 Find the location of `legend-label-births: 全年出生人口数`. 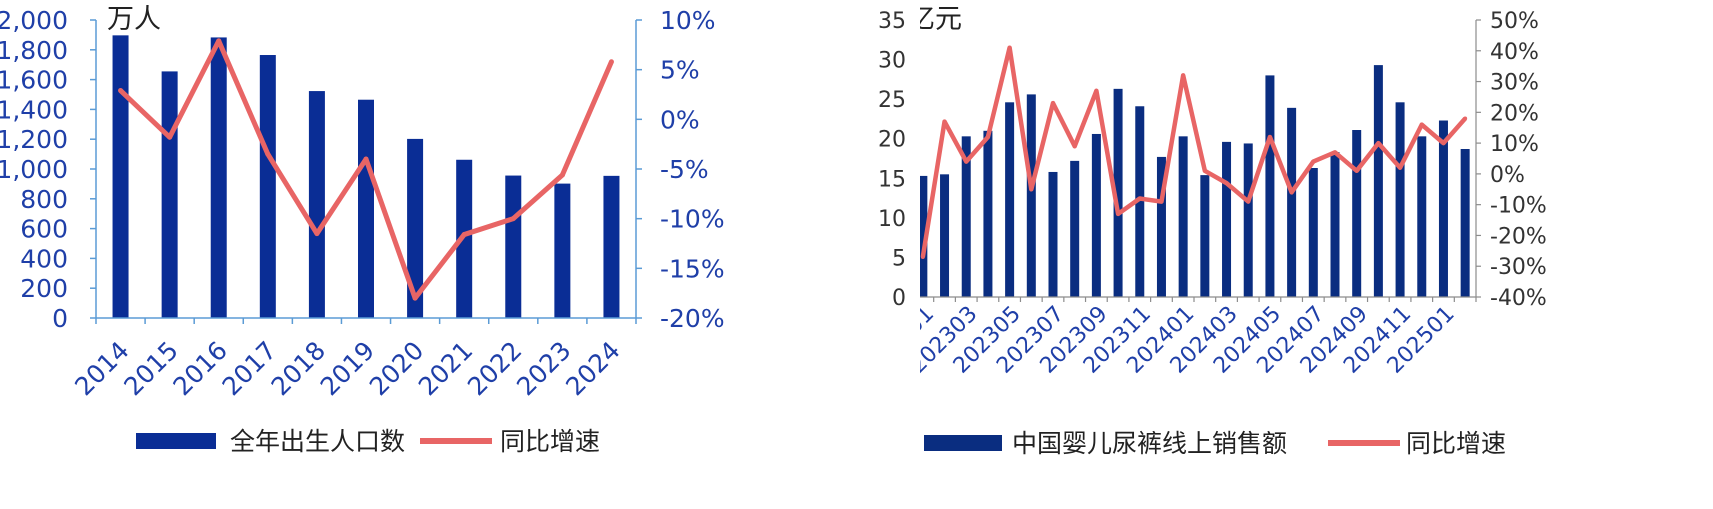

legend-label-births: 全年出生人口数 is located at coordinates (317, 441).